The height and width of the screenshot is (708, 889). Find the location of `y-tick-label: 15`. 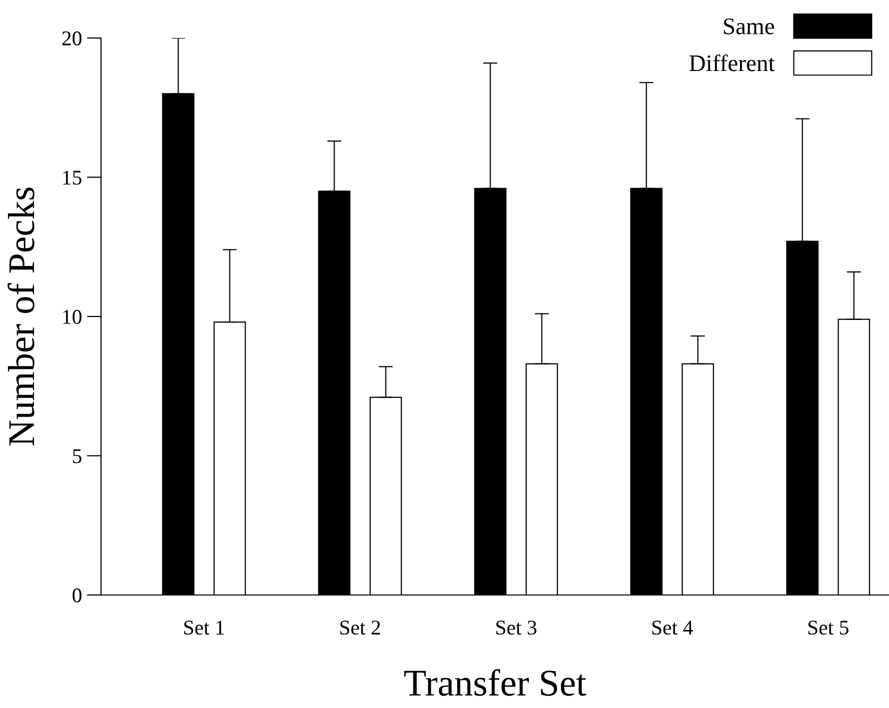

y-tick-label: 15 is located at coordinates (72, 177).